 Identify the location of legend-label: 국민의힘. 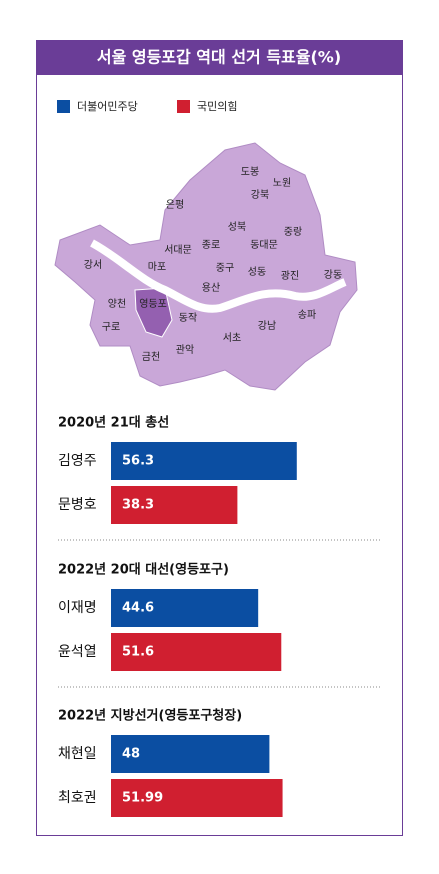
(217, 106).